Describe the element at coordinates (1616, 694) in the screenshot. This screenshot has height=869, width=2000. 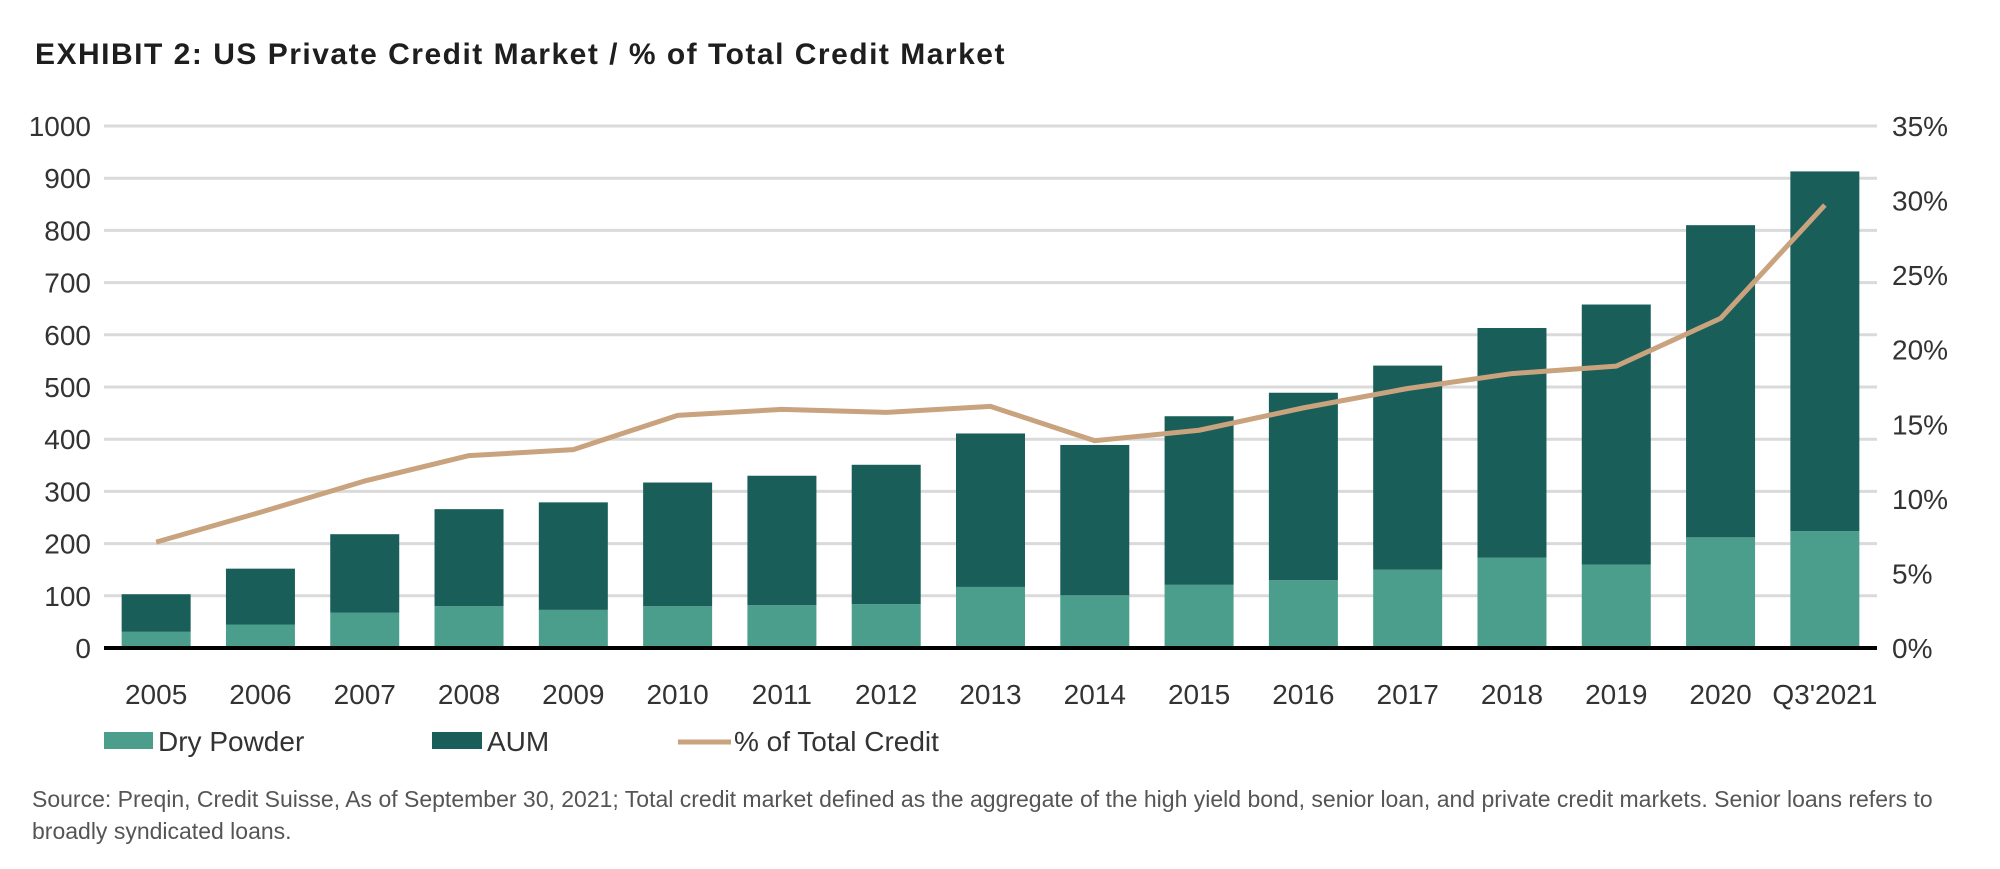
I see `x-tick-label: 2019` at that location.